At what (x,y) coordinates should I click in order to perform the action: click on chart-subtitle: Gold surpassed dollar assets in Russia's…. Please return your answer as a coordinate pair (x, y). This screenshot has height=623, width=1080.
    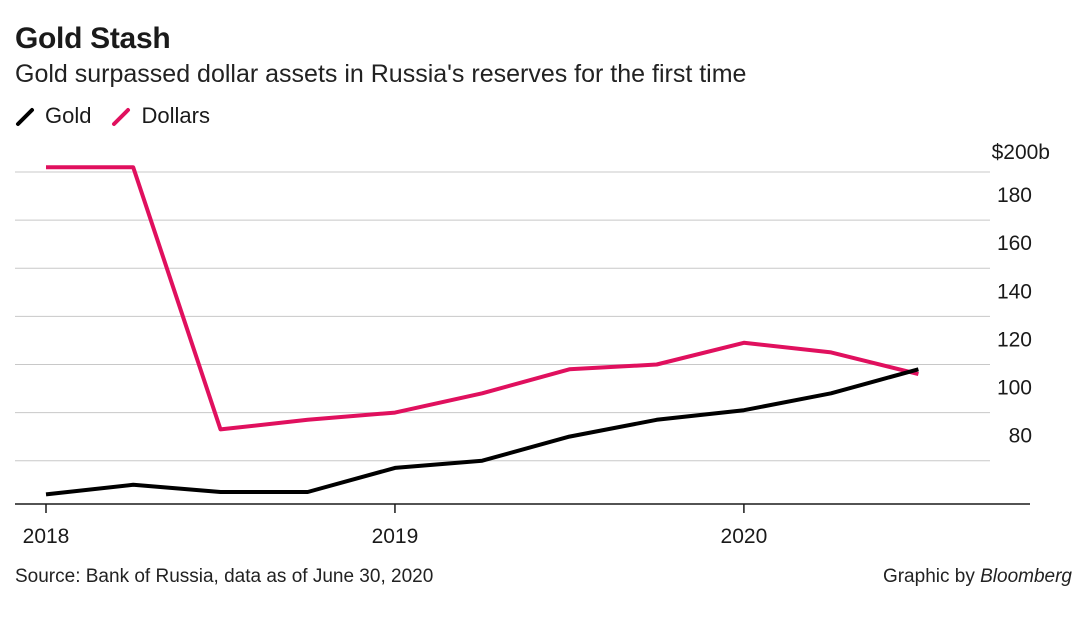
    Looking at the image, I should click on (381, 74).